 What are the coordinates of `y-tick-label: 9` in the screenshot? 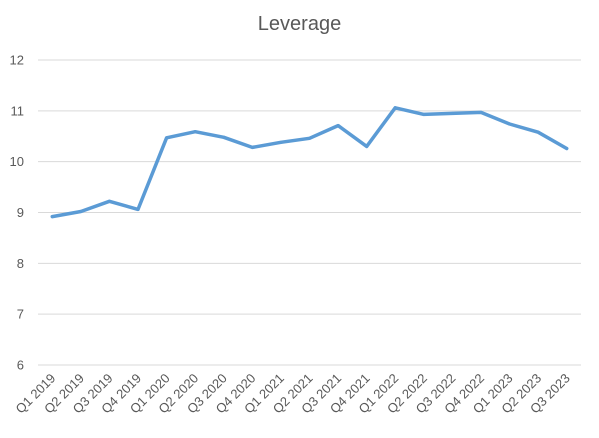 It's located at (20, 212).